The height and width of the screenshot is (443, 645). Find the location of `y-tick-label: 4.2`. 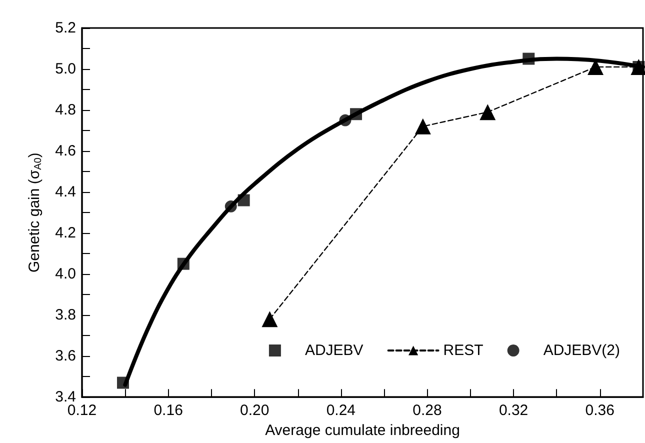

y-tick-label: 4.2 is located at coordinates (65, 233).